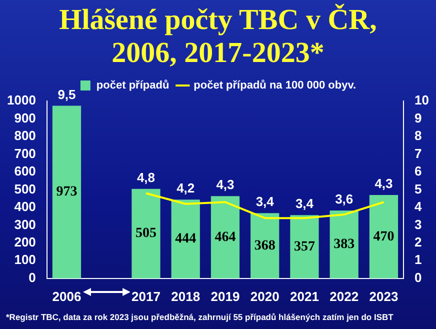 Image resolution: width=436 pixels, height=329 pixels. What do you see at coordinates (344, 296) in the screenshot?
I see `x-tick-label: 2022` at bounding box center [344, 296].